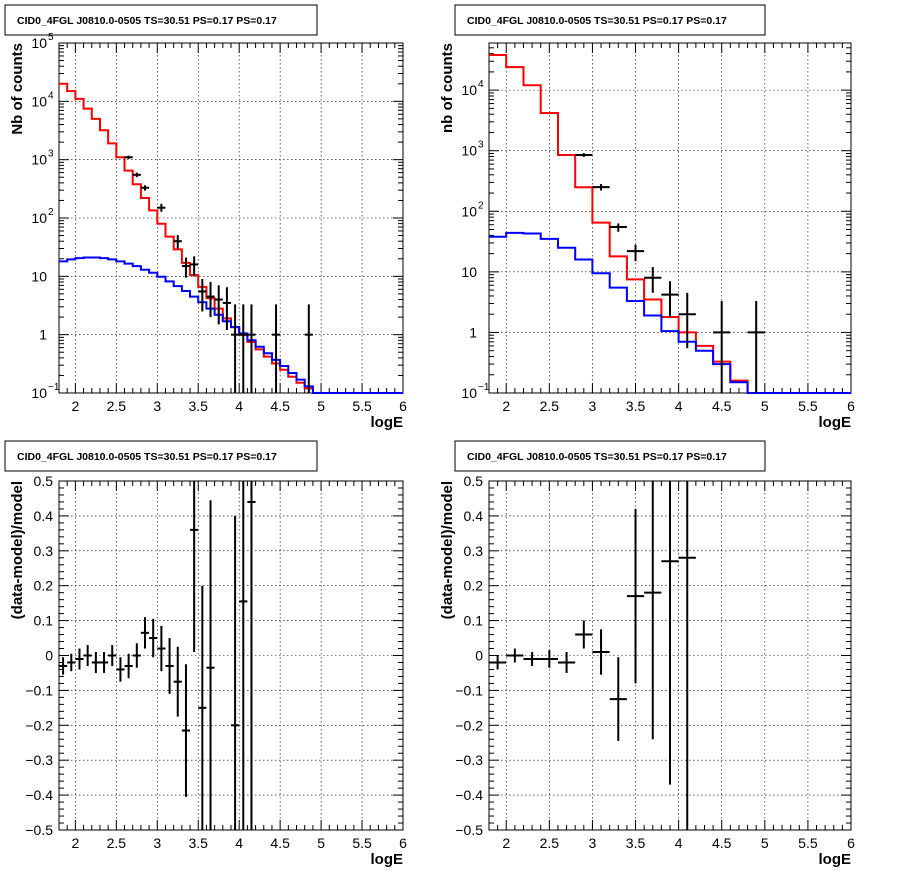 Image resolution: width=898 pixels, height=875 pixels. What do you see at coordinates (447, 88) in the screenshot?
I see `y-axis-label: nb of counts` at bounding box center [447, 88].